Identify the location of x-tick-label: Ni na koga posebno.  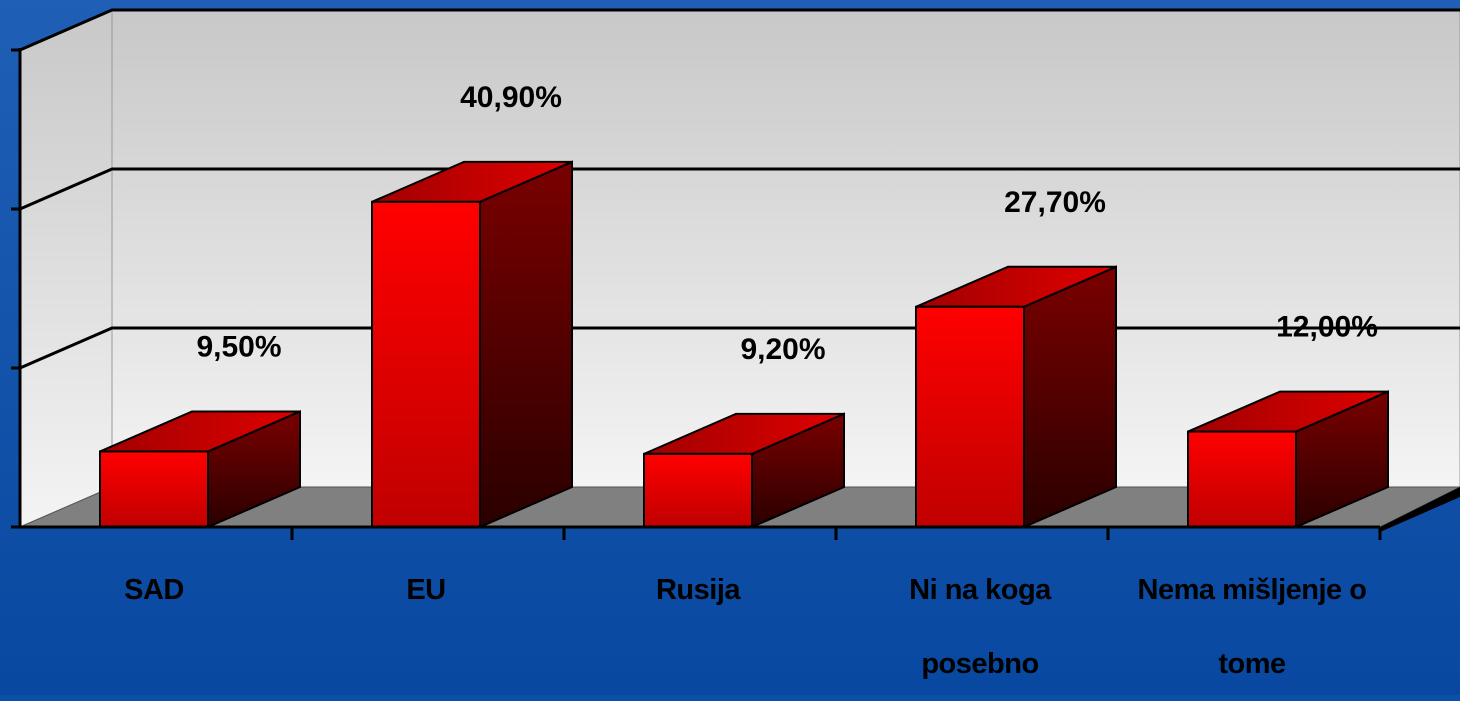
(980, 627).